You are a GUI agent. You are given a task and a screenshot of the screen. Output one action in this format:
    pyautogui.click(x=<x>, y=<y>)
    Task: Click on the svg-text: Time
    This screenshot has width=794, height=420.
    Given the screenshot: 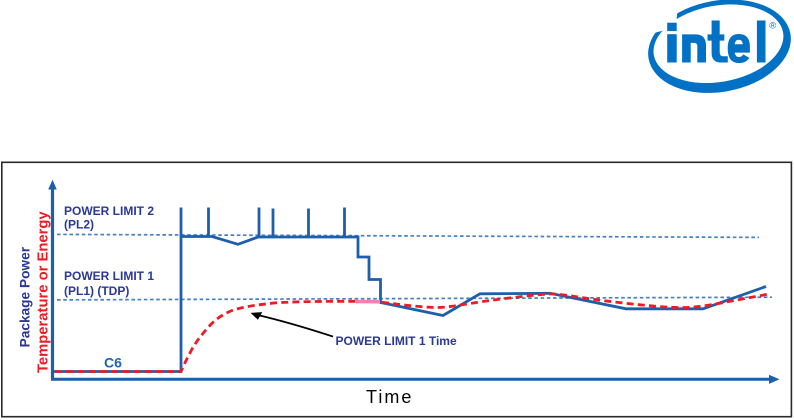 What is the action you would take?
    pyautogui.click(x=389, y=397)
    